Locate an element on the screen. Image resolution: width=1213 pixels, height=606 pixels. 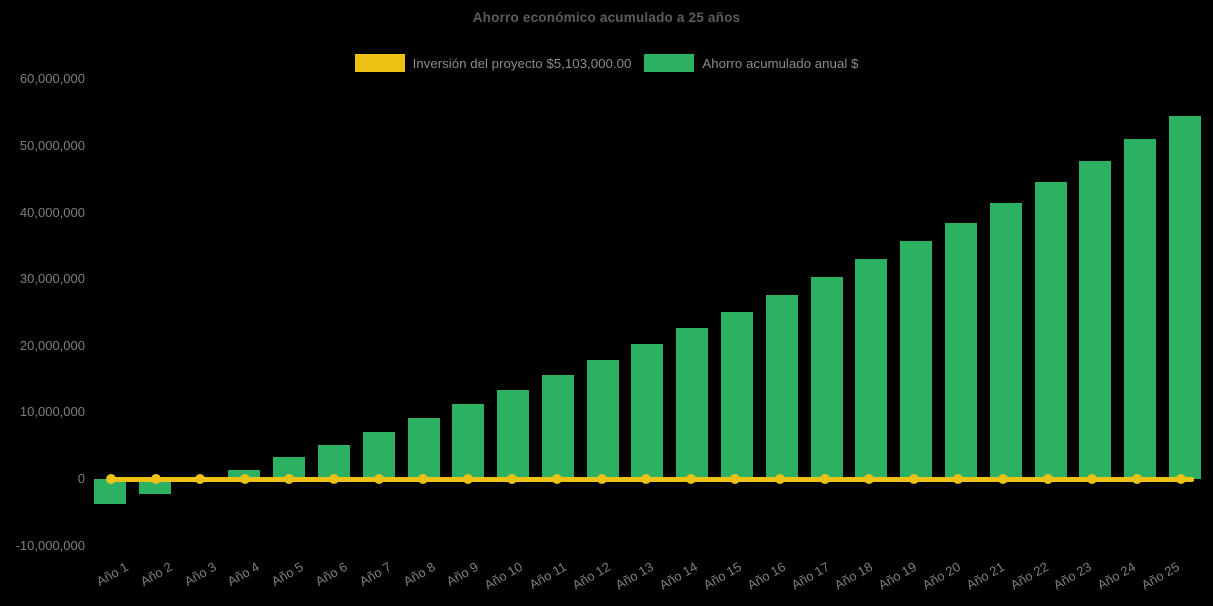
legend-item-savings: Ahorro acumulado anual $ is located at coordinates (751, 63).